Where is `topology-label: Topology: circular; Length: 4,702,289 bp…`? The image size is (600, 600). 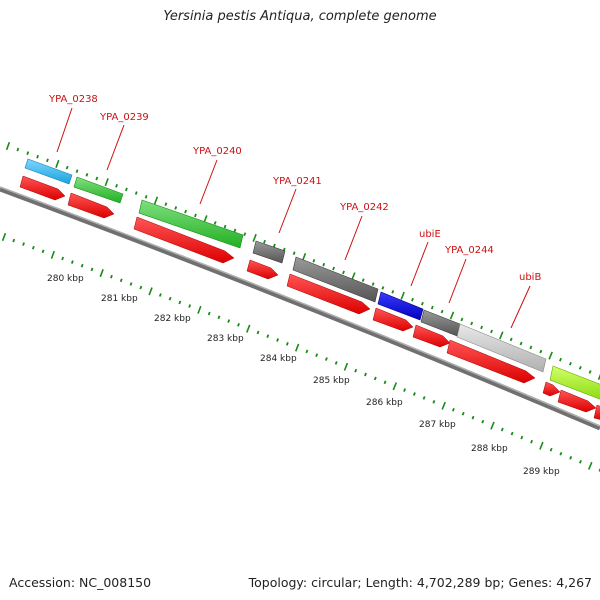 topology-label: Topology: circular; Length: 4,702,289 bp… is located at coordinates (420, 582).